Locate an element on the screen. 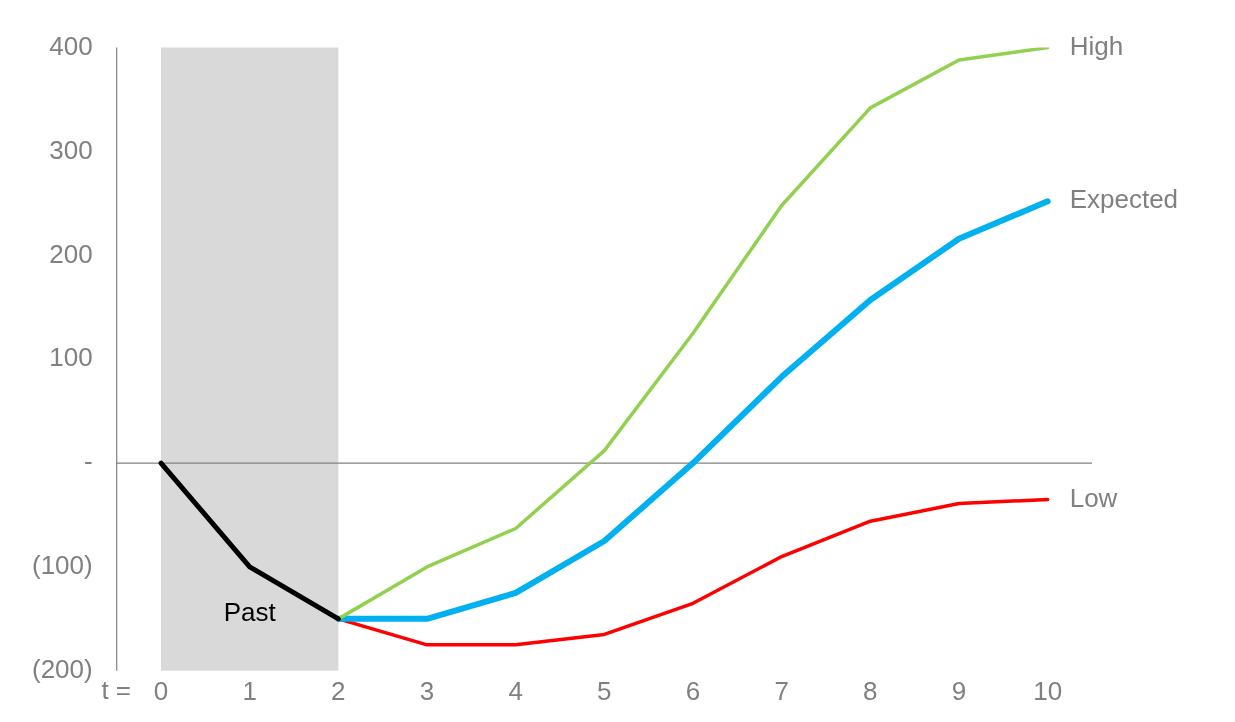  x-tick-label: 8 is located at coordinates (870, 690).